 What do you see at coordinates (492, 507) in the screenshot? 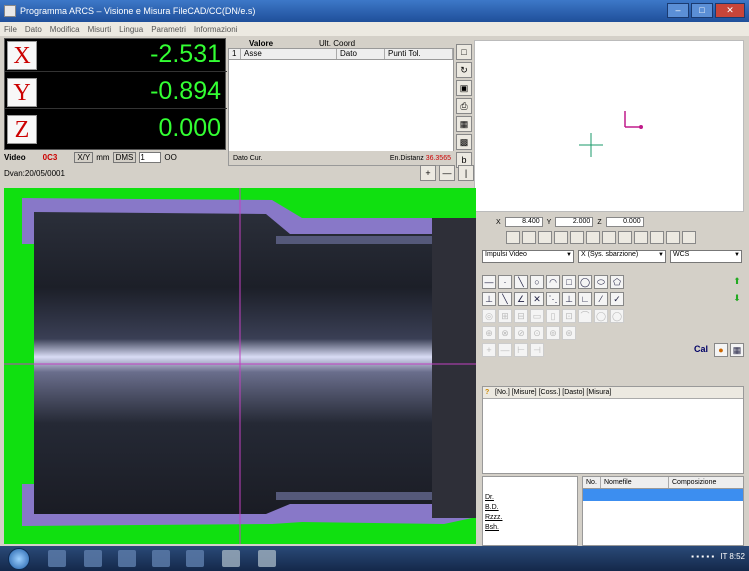
I see `prop-bd: B.D.` at bounding box center [492, 507].